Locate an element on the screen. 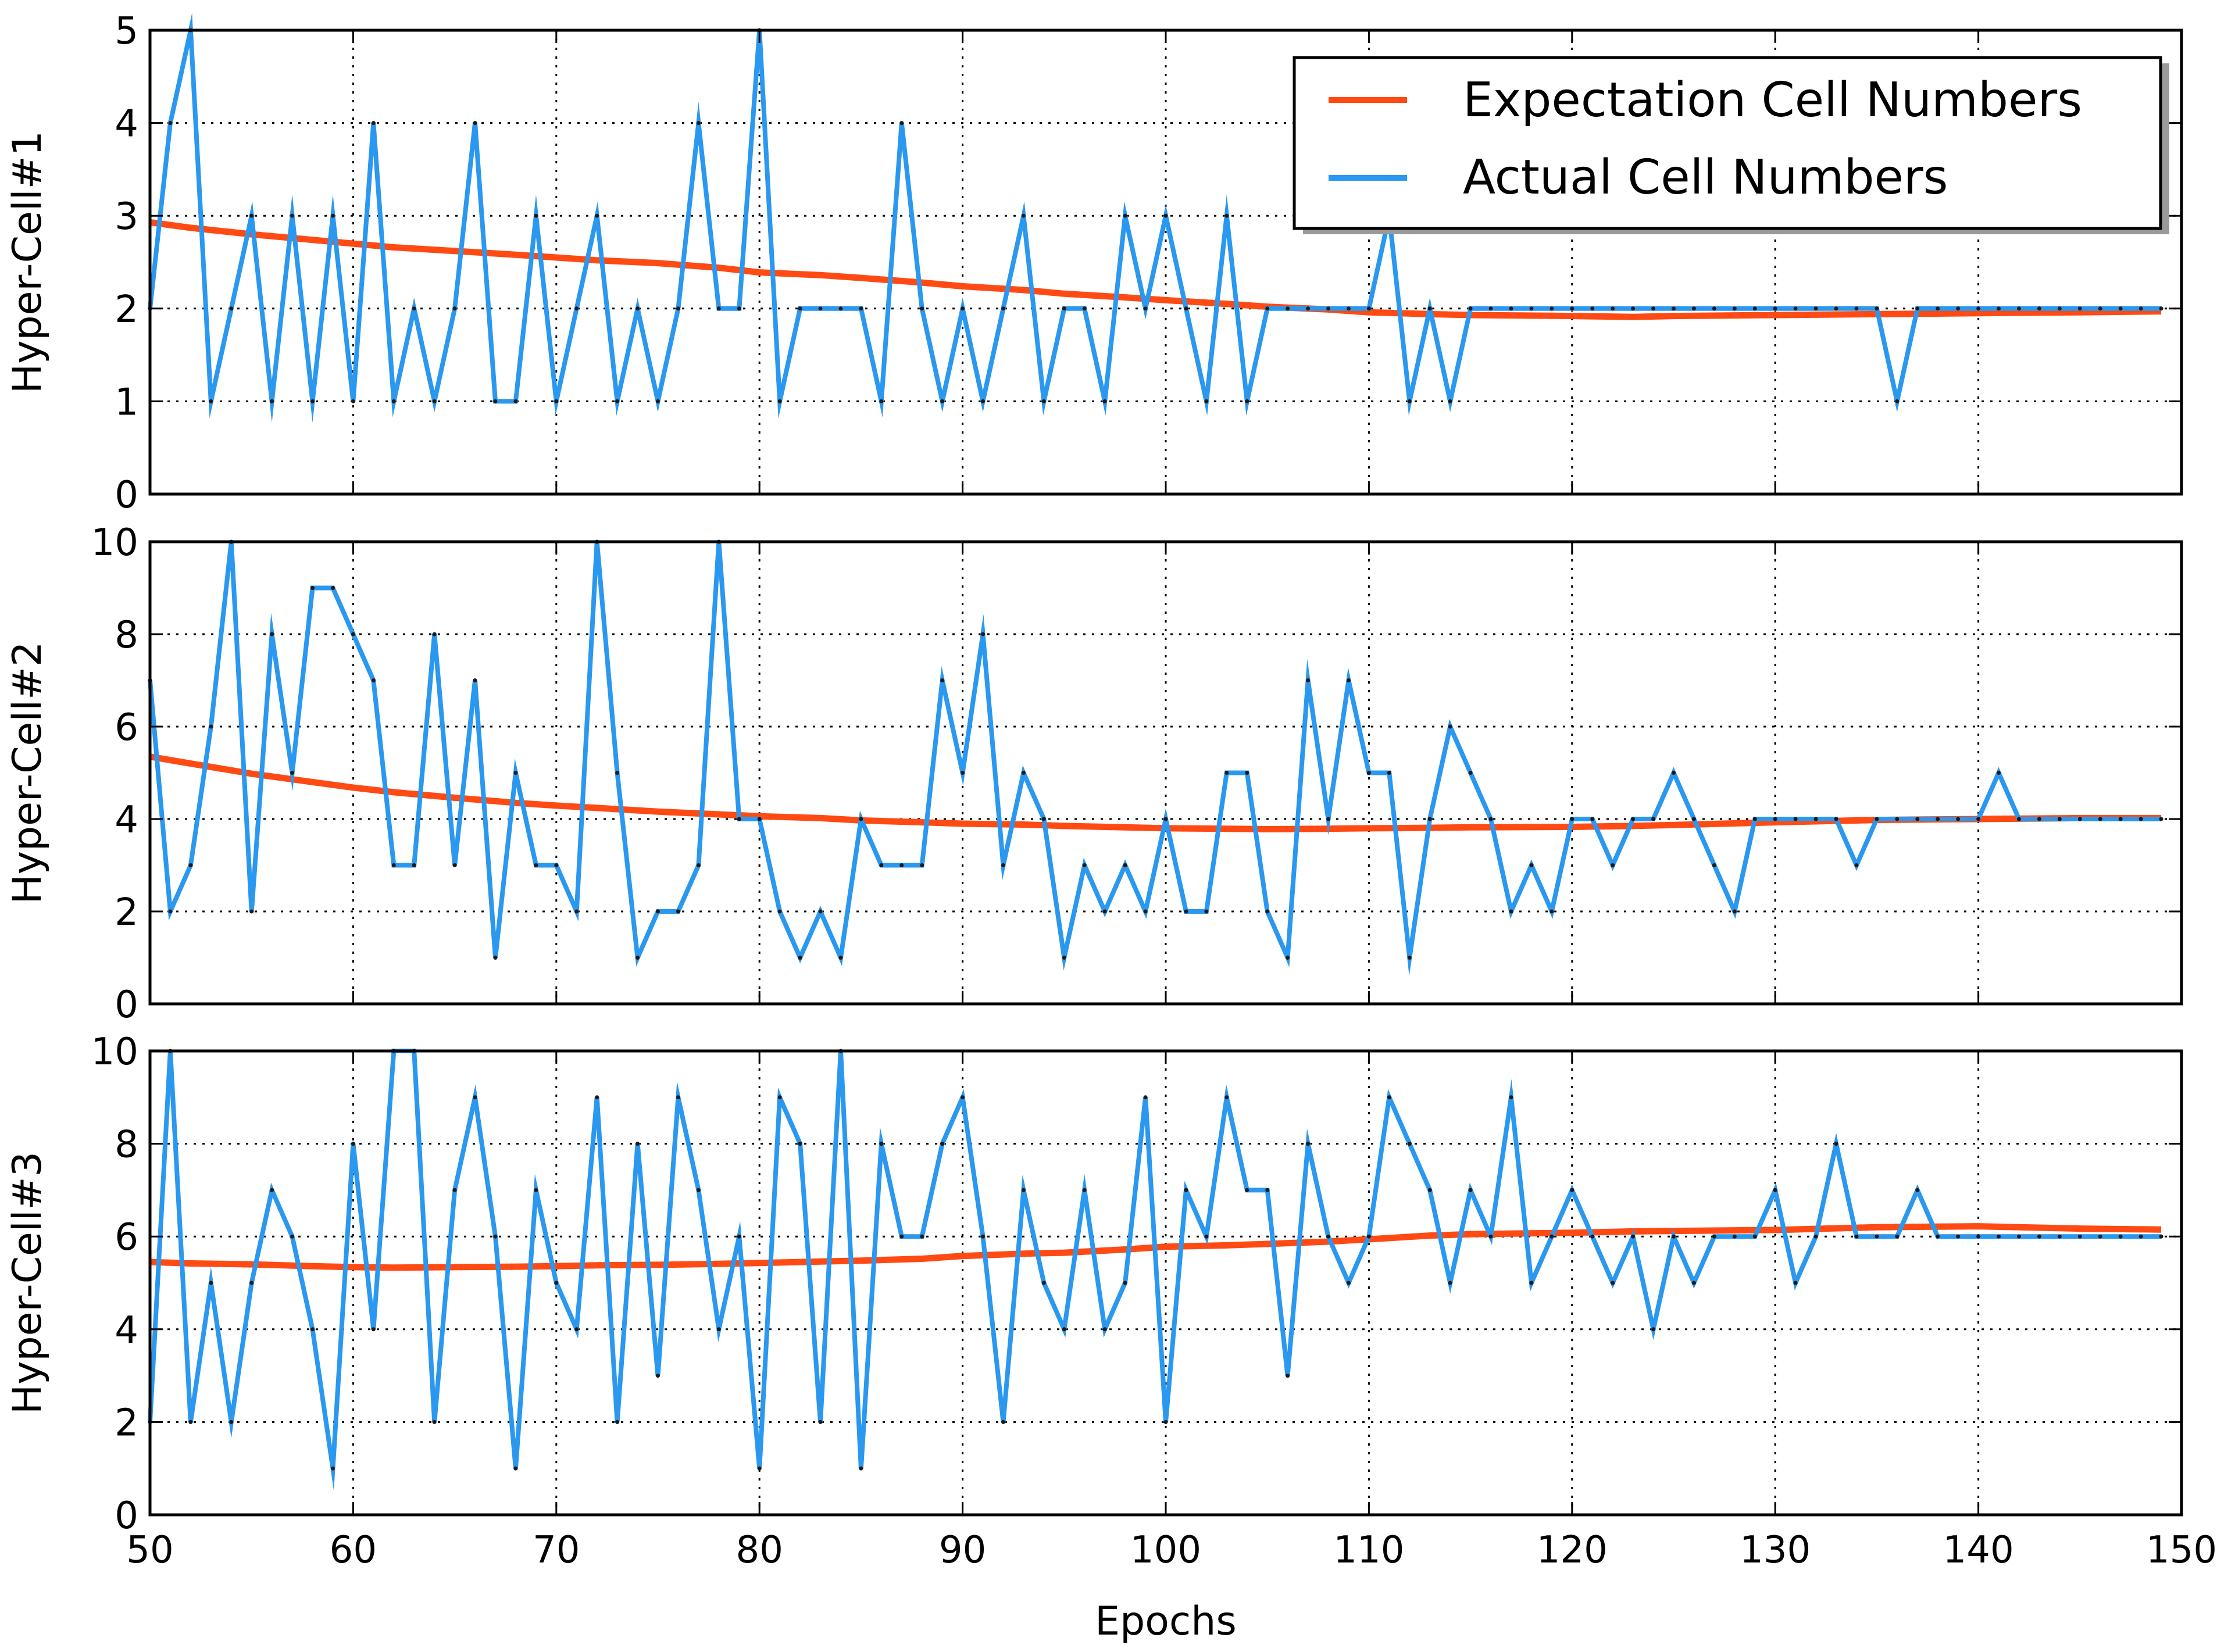 Image resolution: width=2235 pixels, height=1652 pixels. x-axis-label: Epochs is located at coordinates (1166, 1621).